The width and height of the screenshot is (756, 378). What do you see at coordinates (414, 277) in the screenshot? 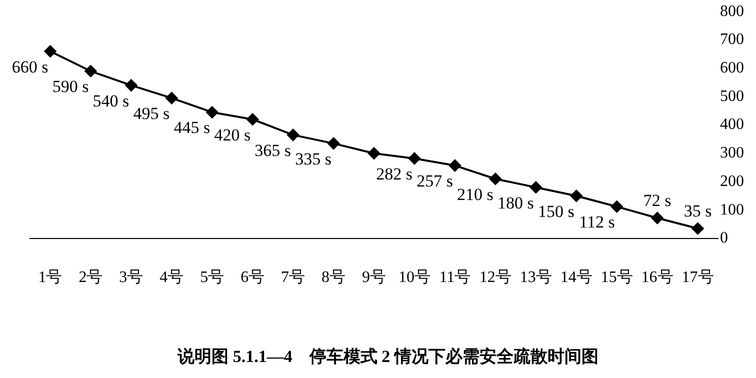
I see `x-tick-label: 10号` at bounding box center [414, 277].